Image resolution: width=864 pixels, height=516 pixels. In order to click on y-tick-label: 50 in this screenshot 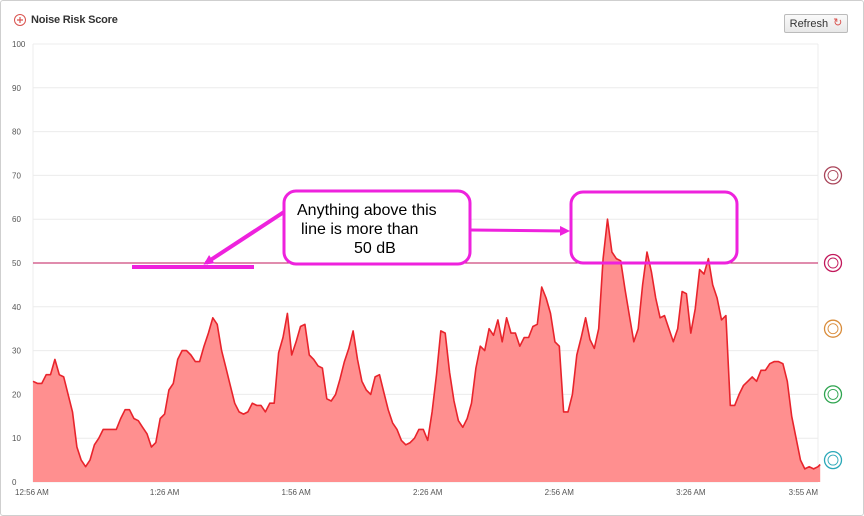, I will do `click(16, 263)`.